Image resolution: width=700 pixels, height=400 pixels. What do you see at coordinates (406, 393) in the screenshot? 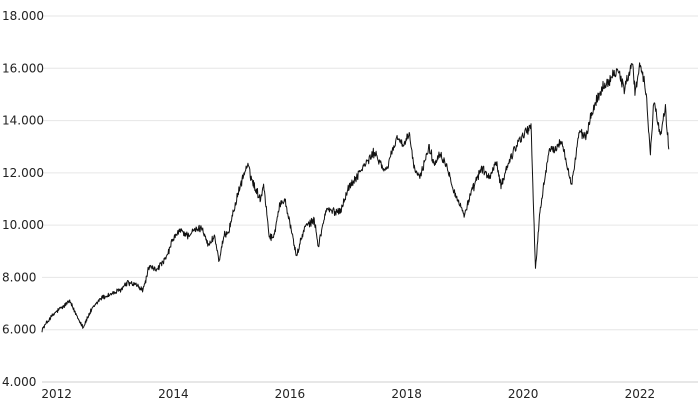
I see `x-tick-label: 2018` at bounding box center [406, 393].